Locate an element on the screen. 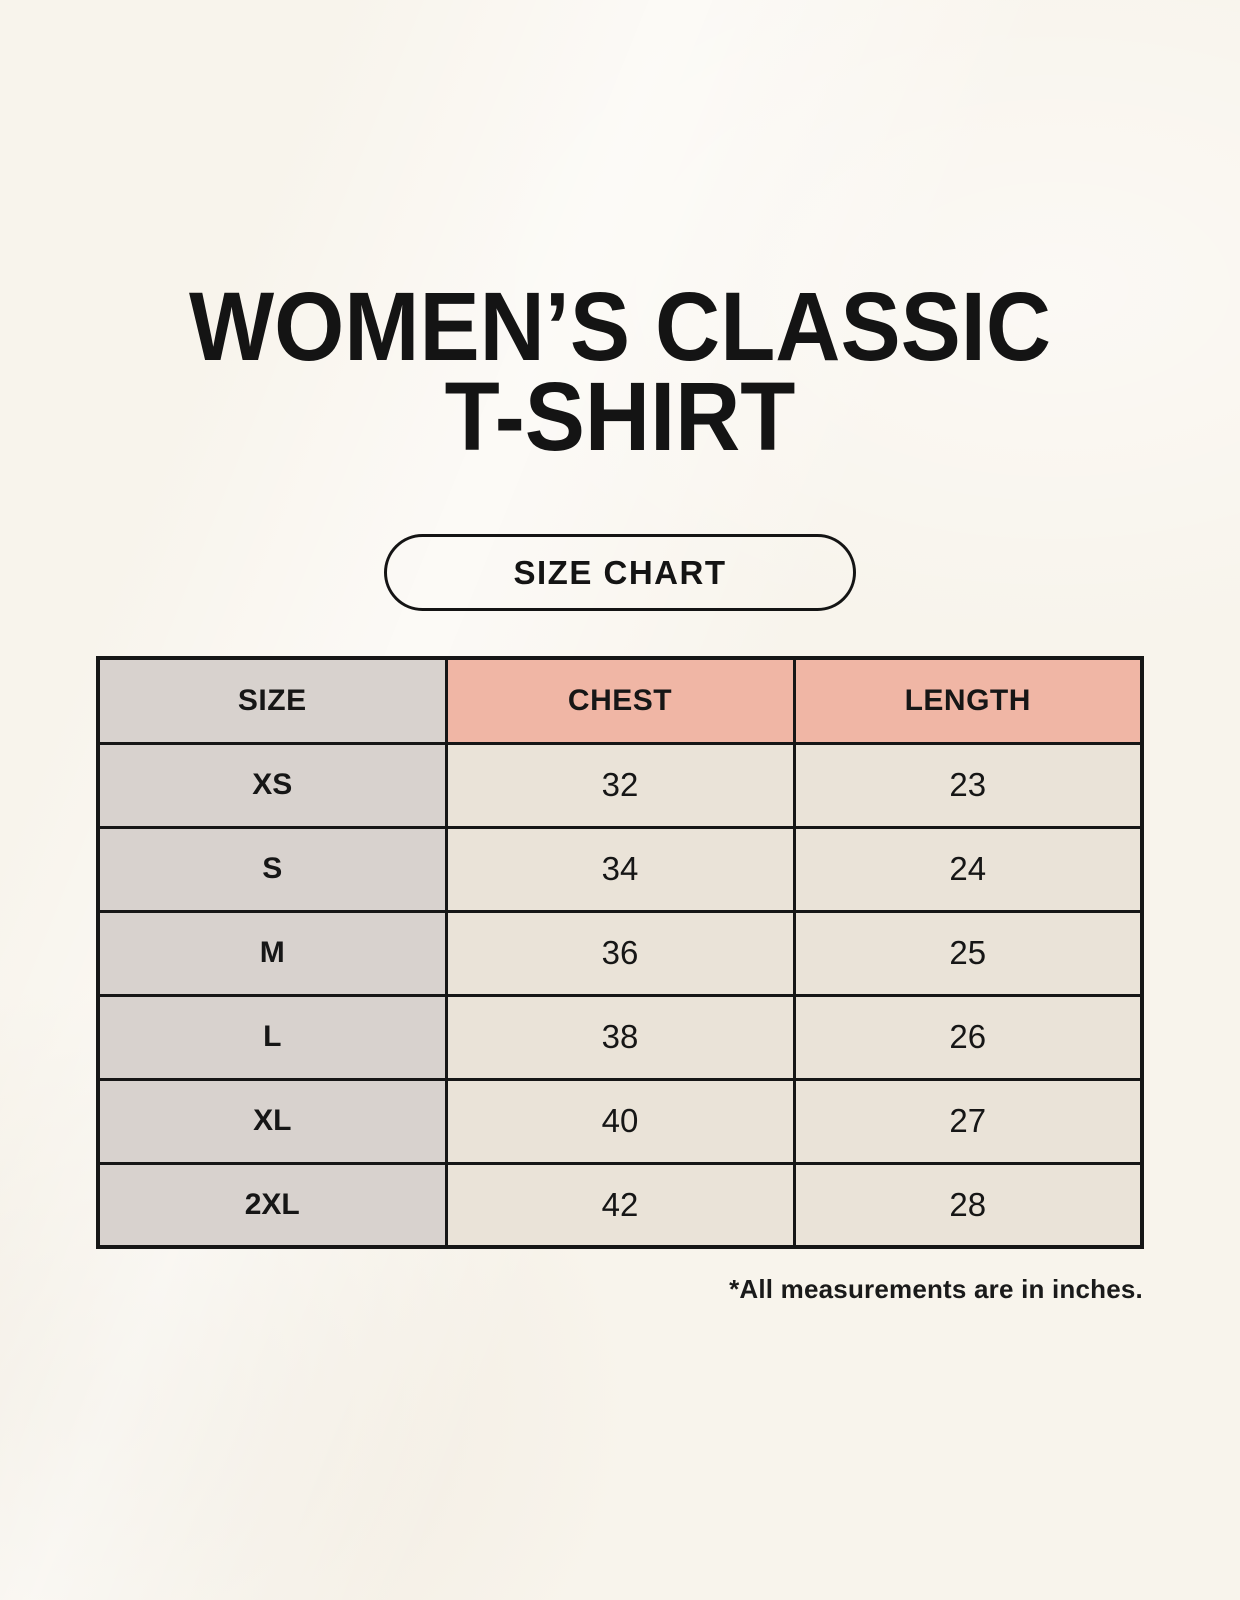 This screenshot has width=1240, height=1600. chest-cell: 38 is located at coordinates (620, 1037).